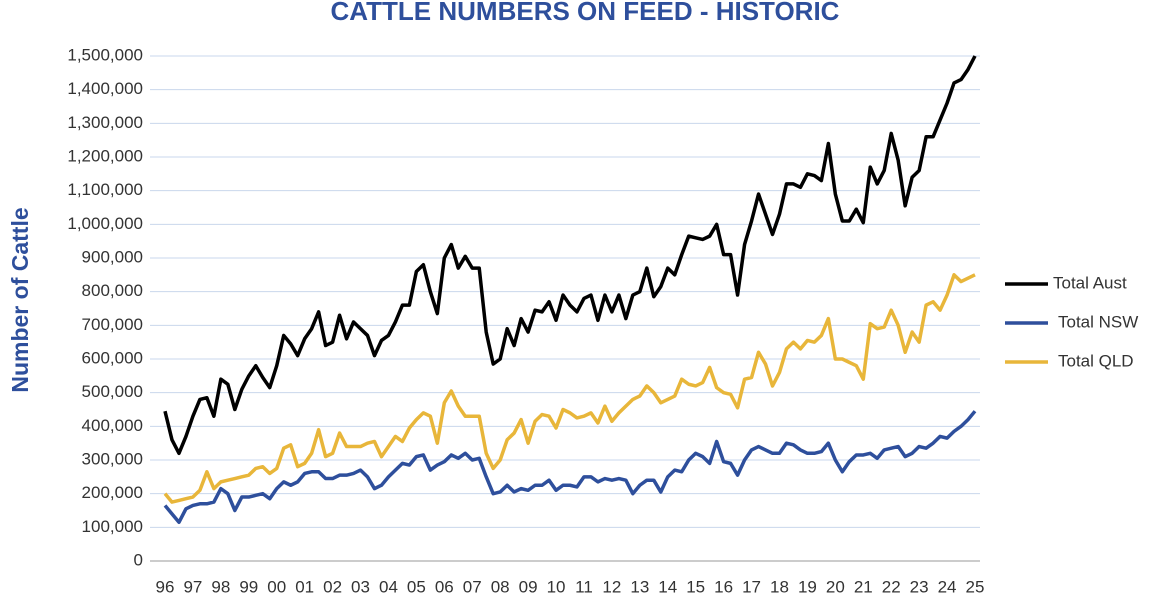  What do you see at coordinates (639, 586) in the screenshot?
I see `x-tick-label: 13` at bounding box center [639, 586].